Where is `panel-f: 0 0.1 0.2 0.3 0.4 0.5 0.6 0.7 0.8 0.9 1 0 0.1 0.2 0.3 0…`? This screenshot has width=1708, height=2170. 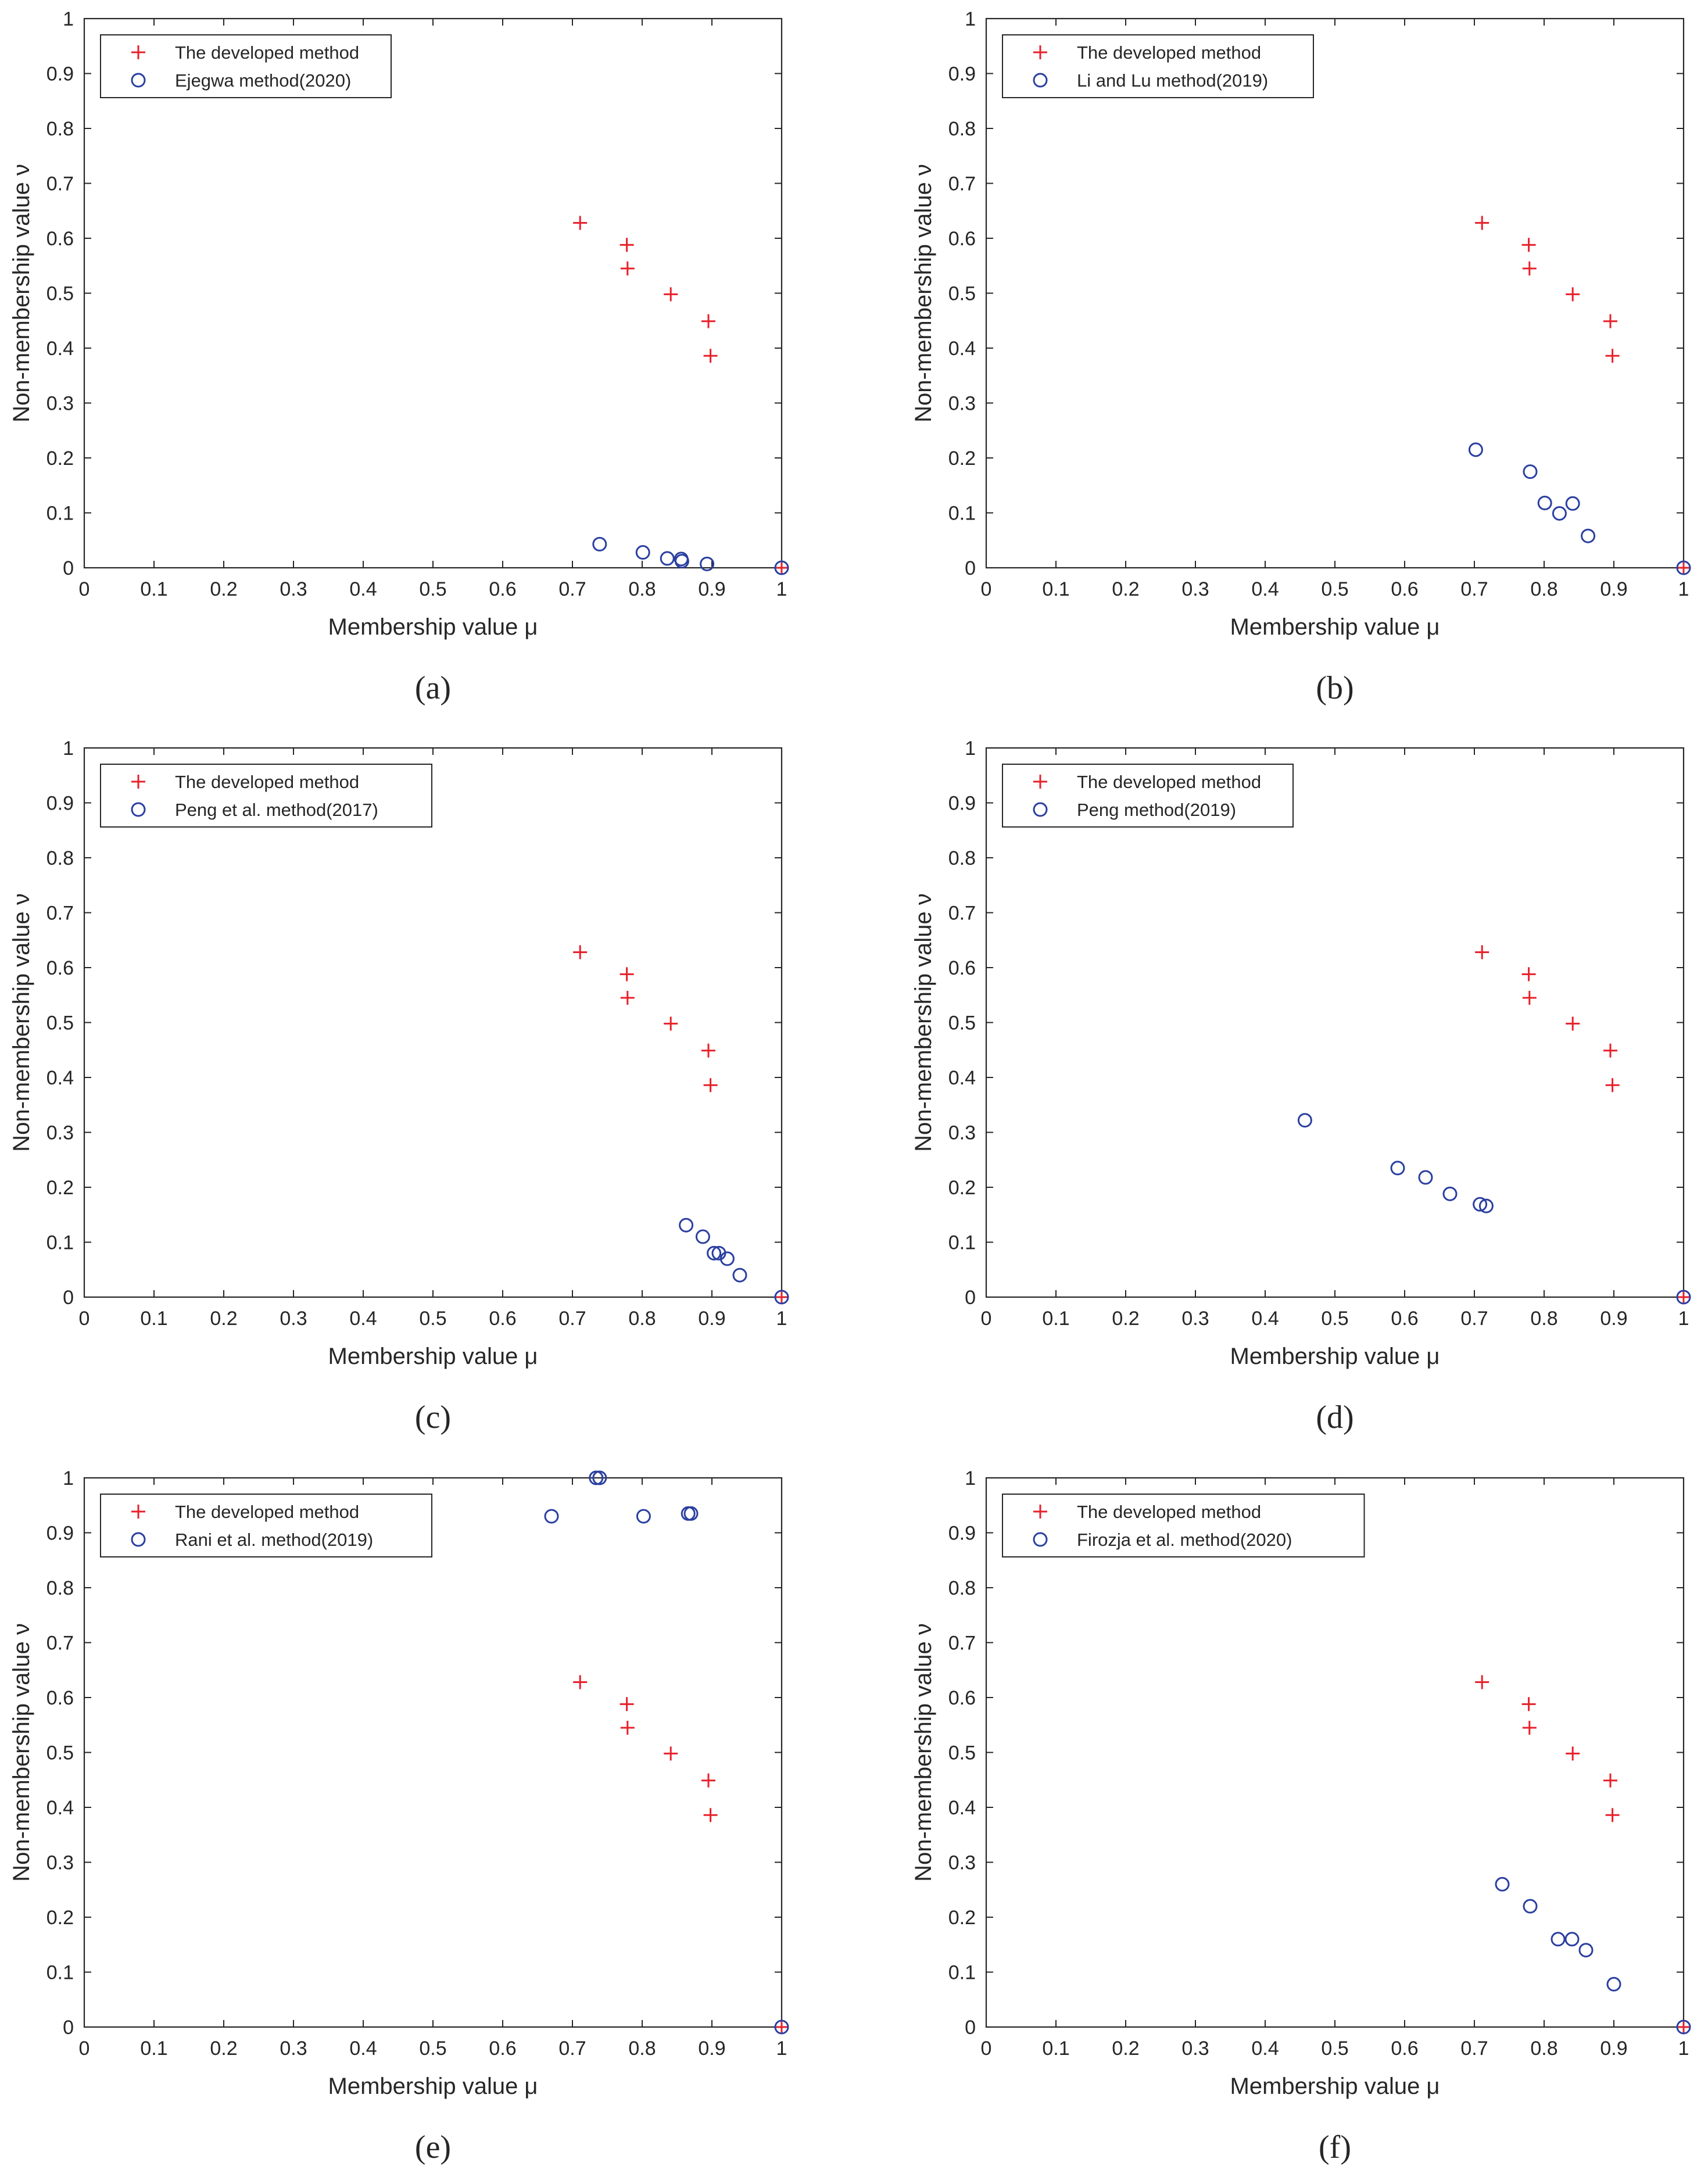
panel-f: 0 0.1 0.2 0.3 0.4 0.5 0.6 0.7 0.8 0.9 1 0 0.1 0.2 0.3 0… is located at coordinates (1301, 1816).